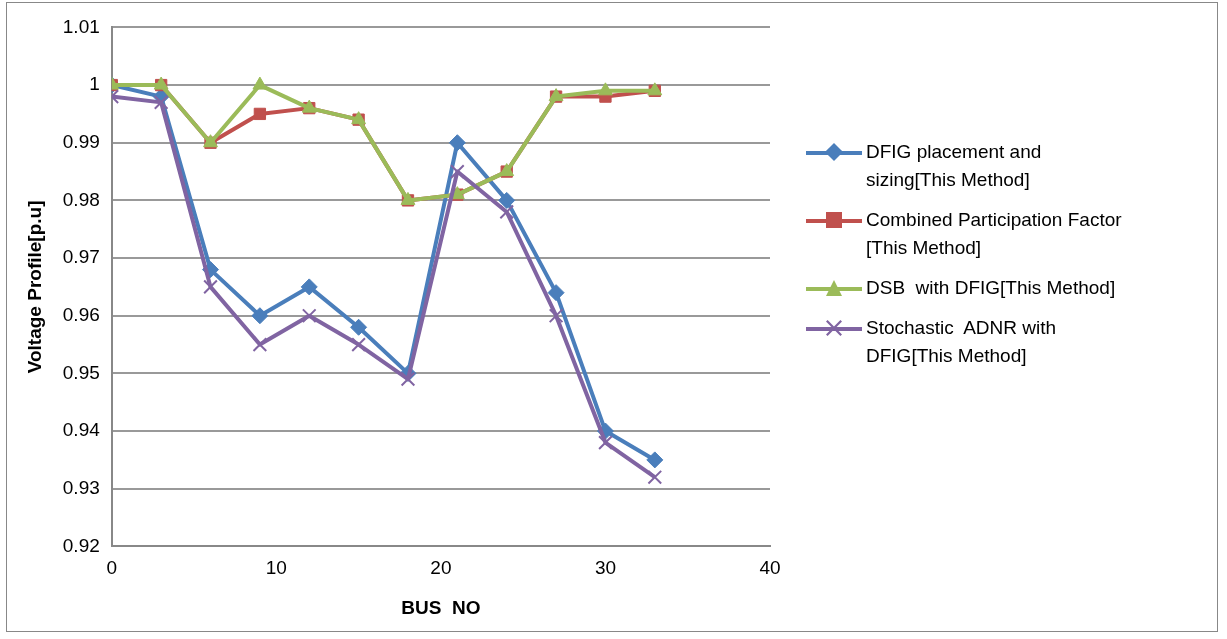 This screenshot has height=639, width=1227. Describe the element at coordinates (441, 607) in the screenshot. I see `x-axis-title: BUS NO` at that location.